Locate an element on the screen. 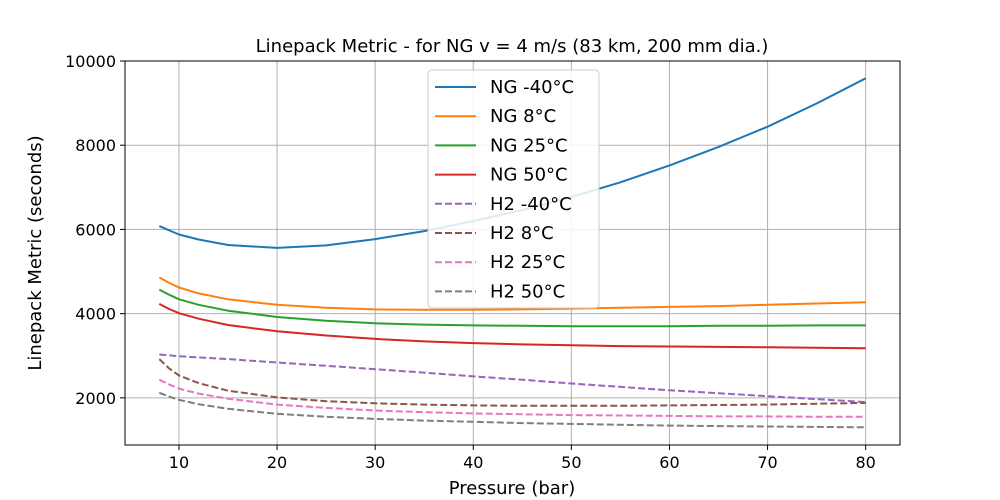 The height and width of the screenshot is (500, 1000). legend-label: H2 50°C is located at coordinates (527, 291).